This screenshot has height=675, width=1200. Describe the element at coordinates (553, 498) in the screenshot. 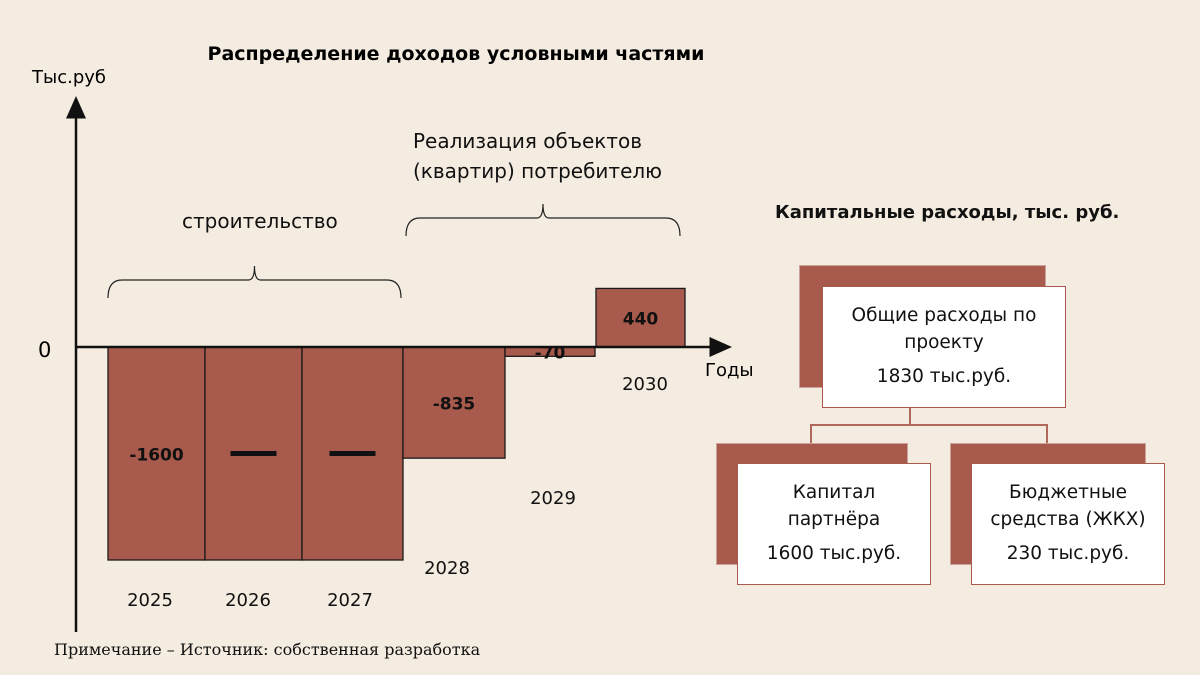

I see `year-label-2029: 2029` at that location.